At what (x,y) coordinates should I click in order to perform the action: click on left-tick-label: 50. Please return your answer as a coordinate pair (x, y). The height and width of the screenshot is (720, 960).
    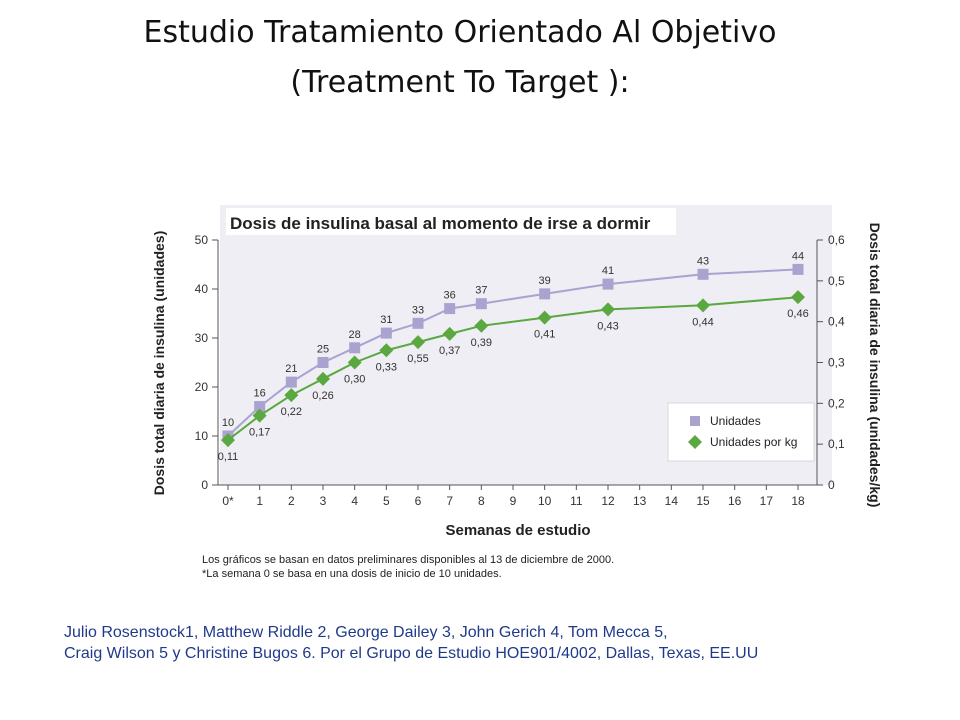
    Looking at the image, I should click on (202, 240).